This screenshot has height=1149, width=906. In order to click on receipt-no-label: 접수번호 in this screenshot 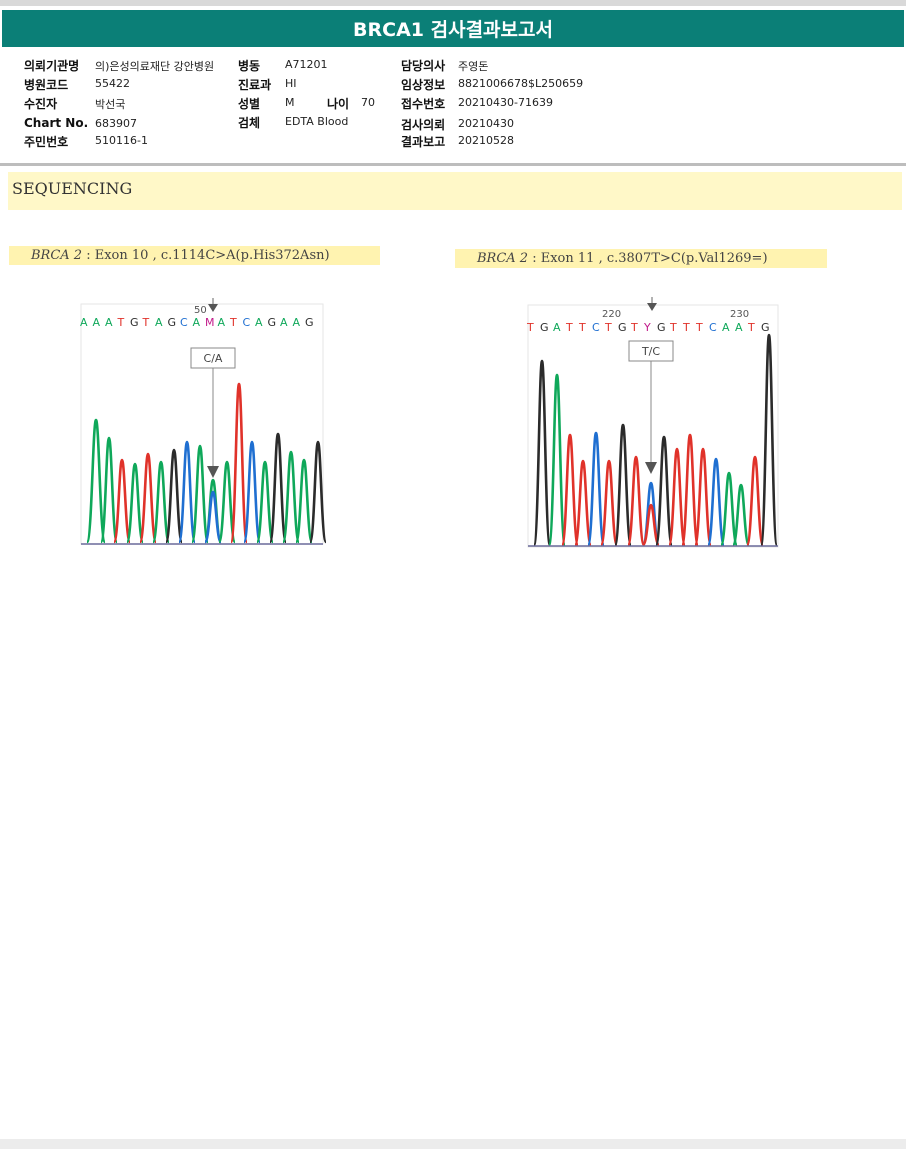, I will do `click(423, 104)`.